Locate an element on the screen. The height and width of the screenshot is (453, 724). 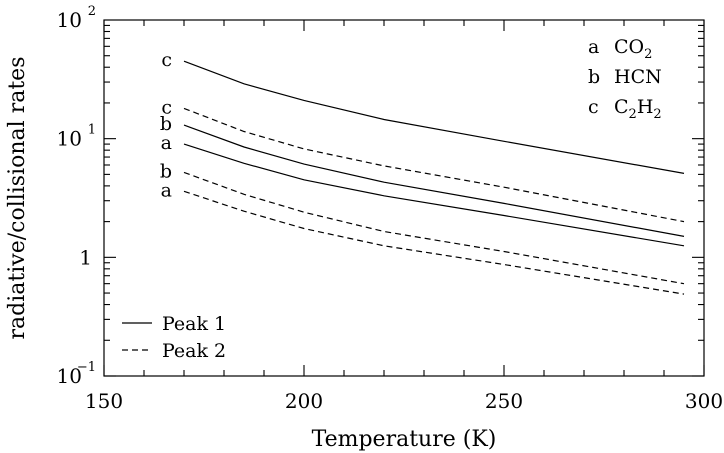
legend-label: Peak 1 is located at coordinates (194, 324).